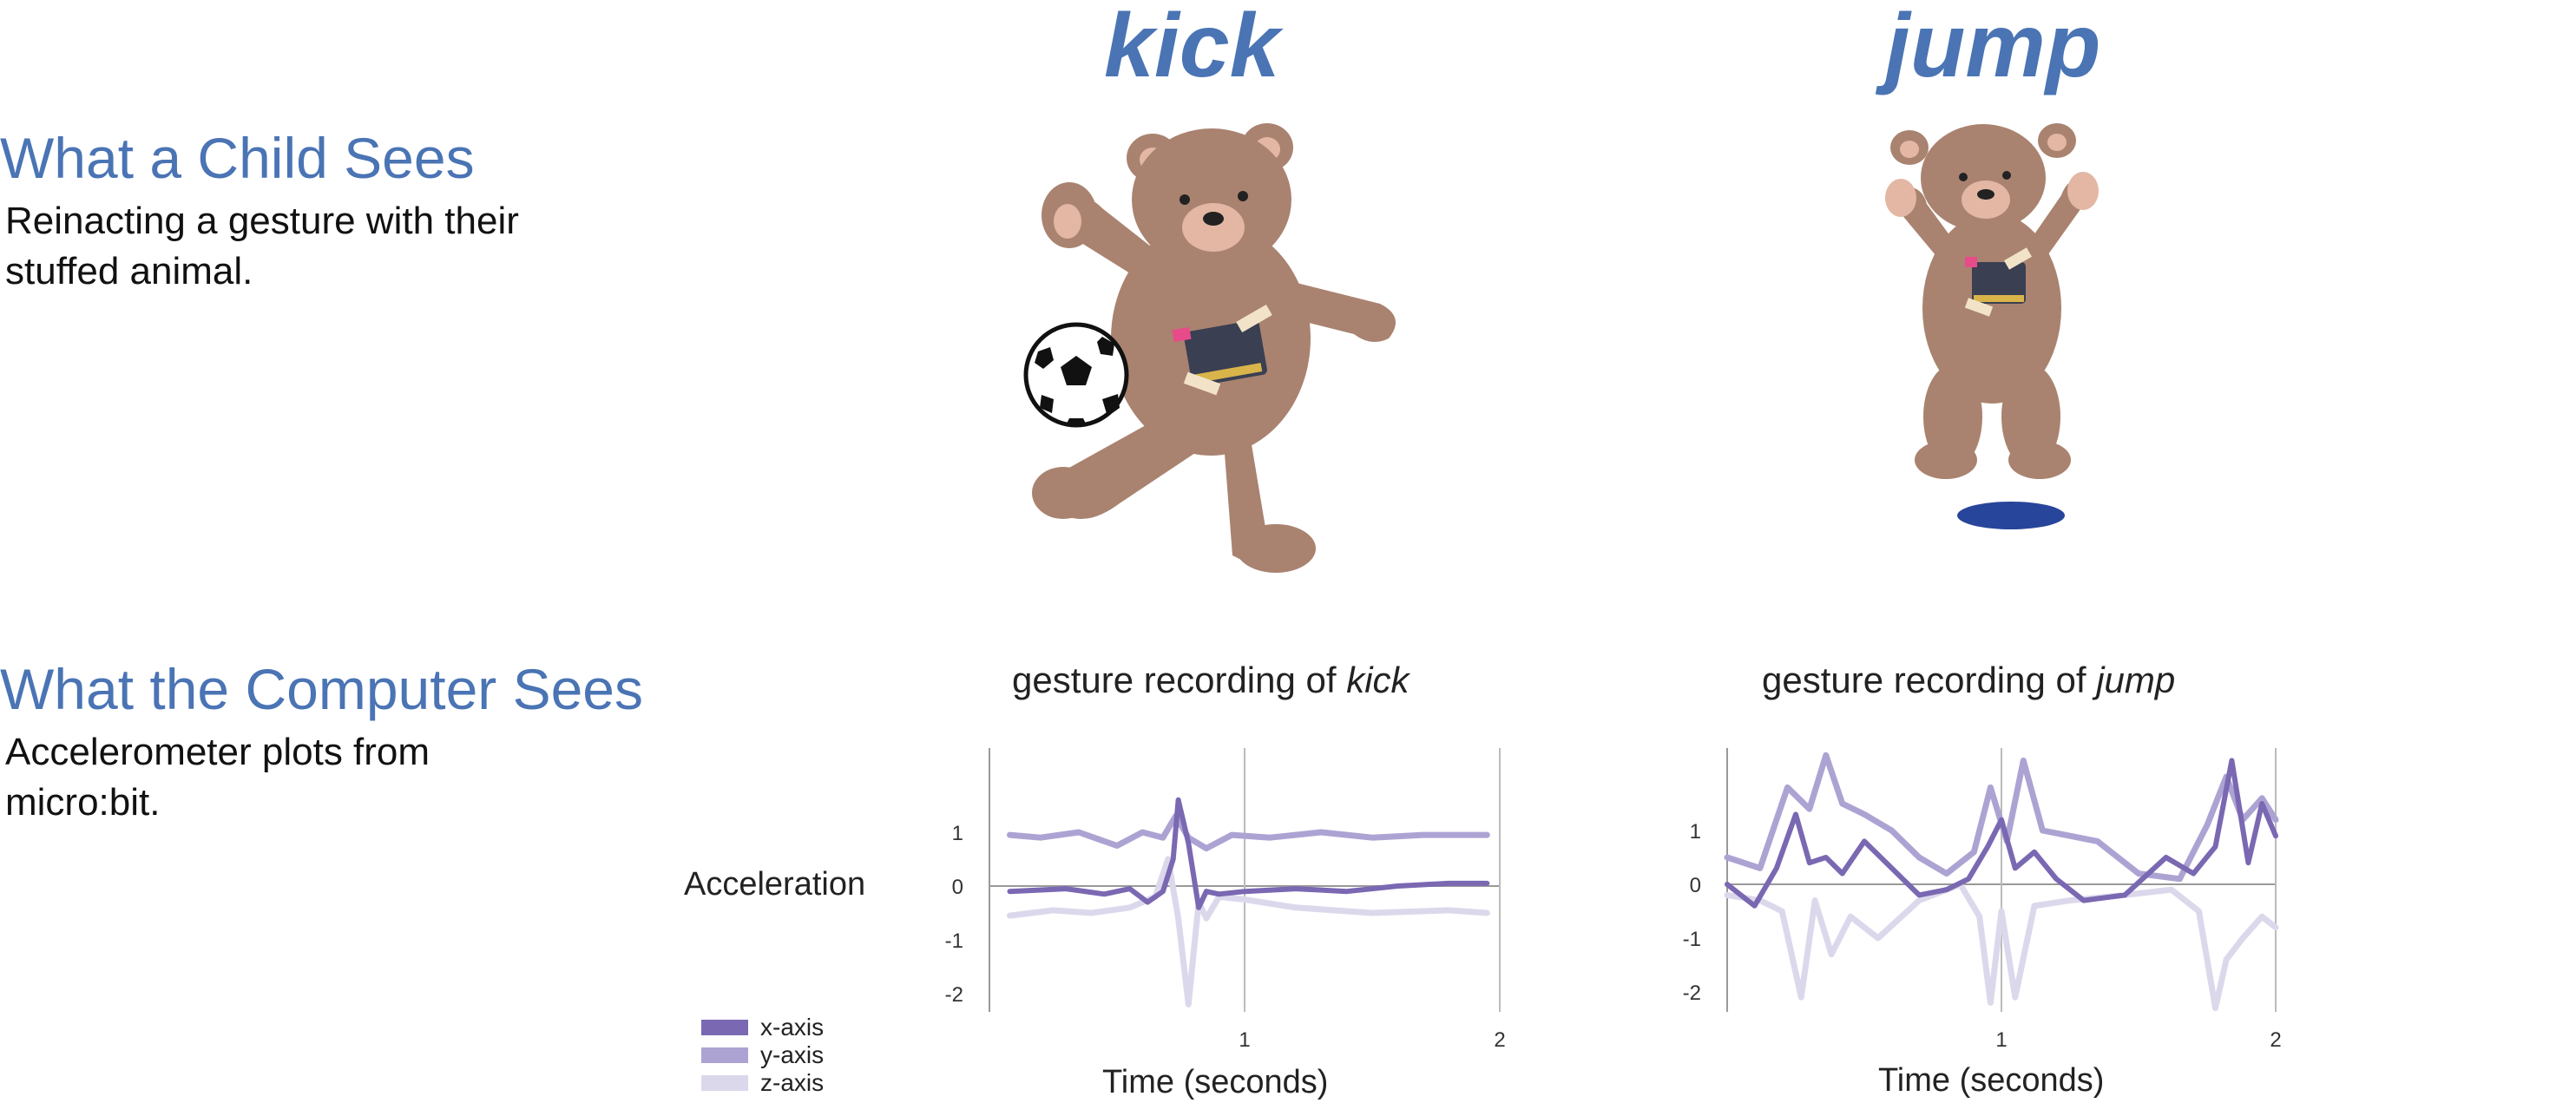  I want to click on x-axis-label-kick: Time (seconds), so click(1215, 1082).